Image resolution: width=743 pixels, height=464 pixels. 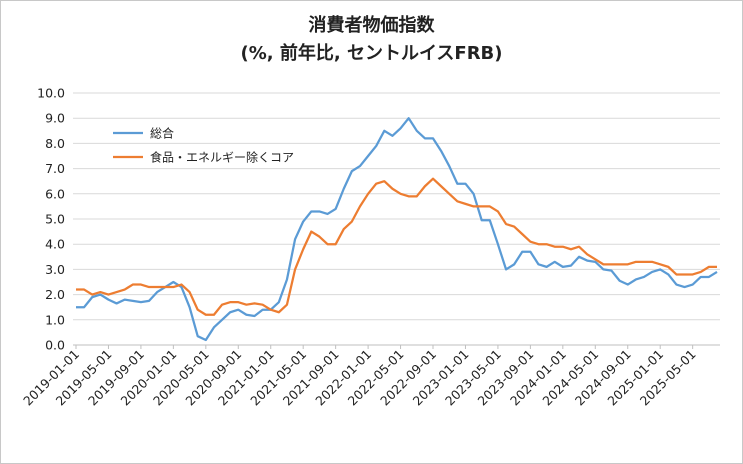 What do you see at coordinates (371, 25) in the screenshot?
I see `chart-title: 消費者物価指数` at bounding box center [371, 25].